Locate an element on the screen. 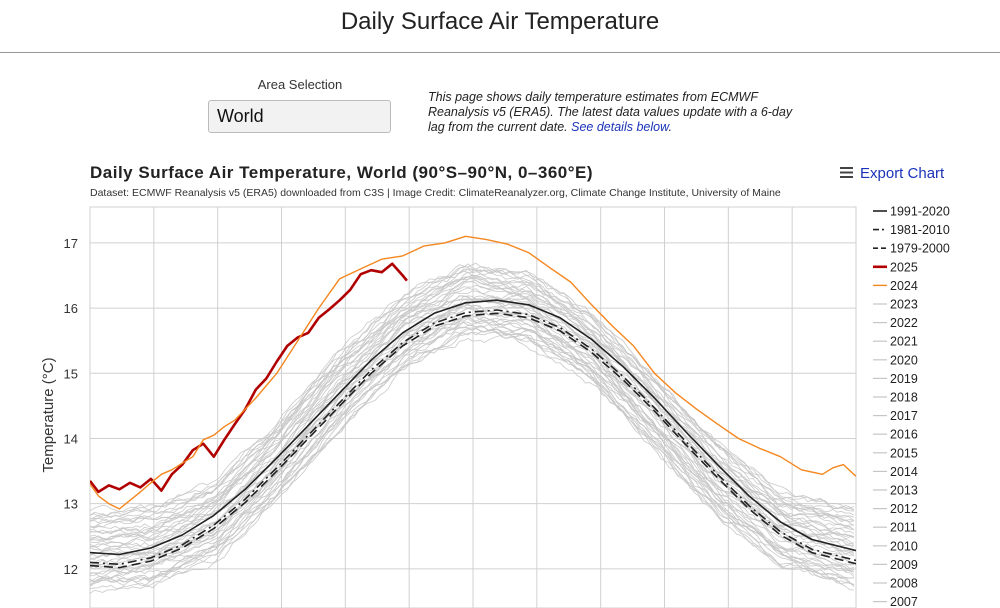 The image size is (1000, 608). legend-label: 2025 is located at coordinates (904, 267).